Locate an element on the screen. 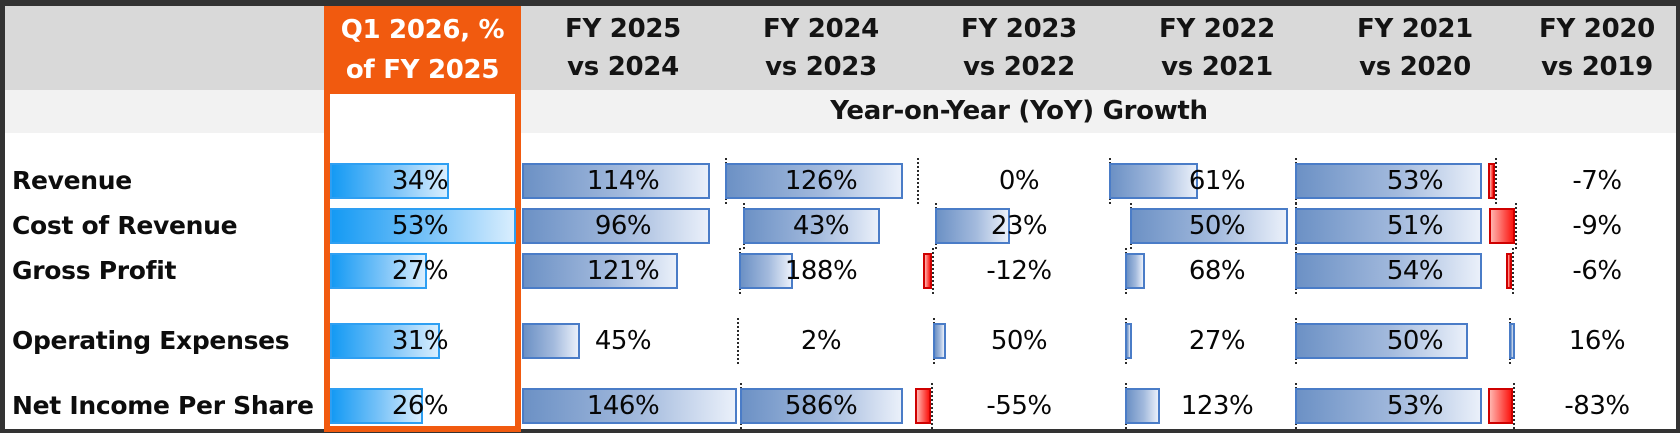  q1-value-label: 53% is located at coordinates (420, 226).